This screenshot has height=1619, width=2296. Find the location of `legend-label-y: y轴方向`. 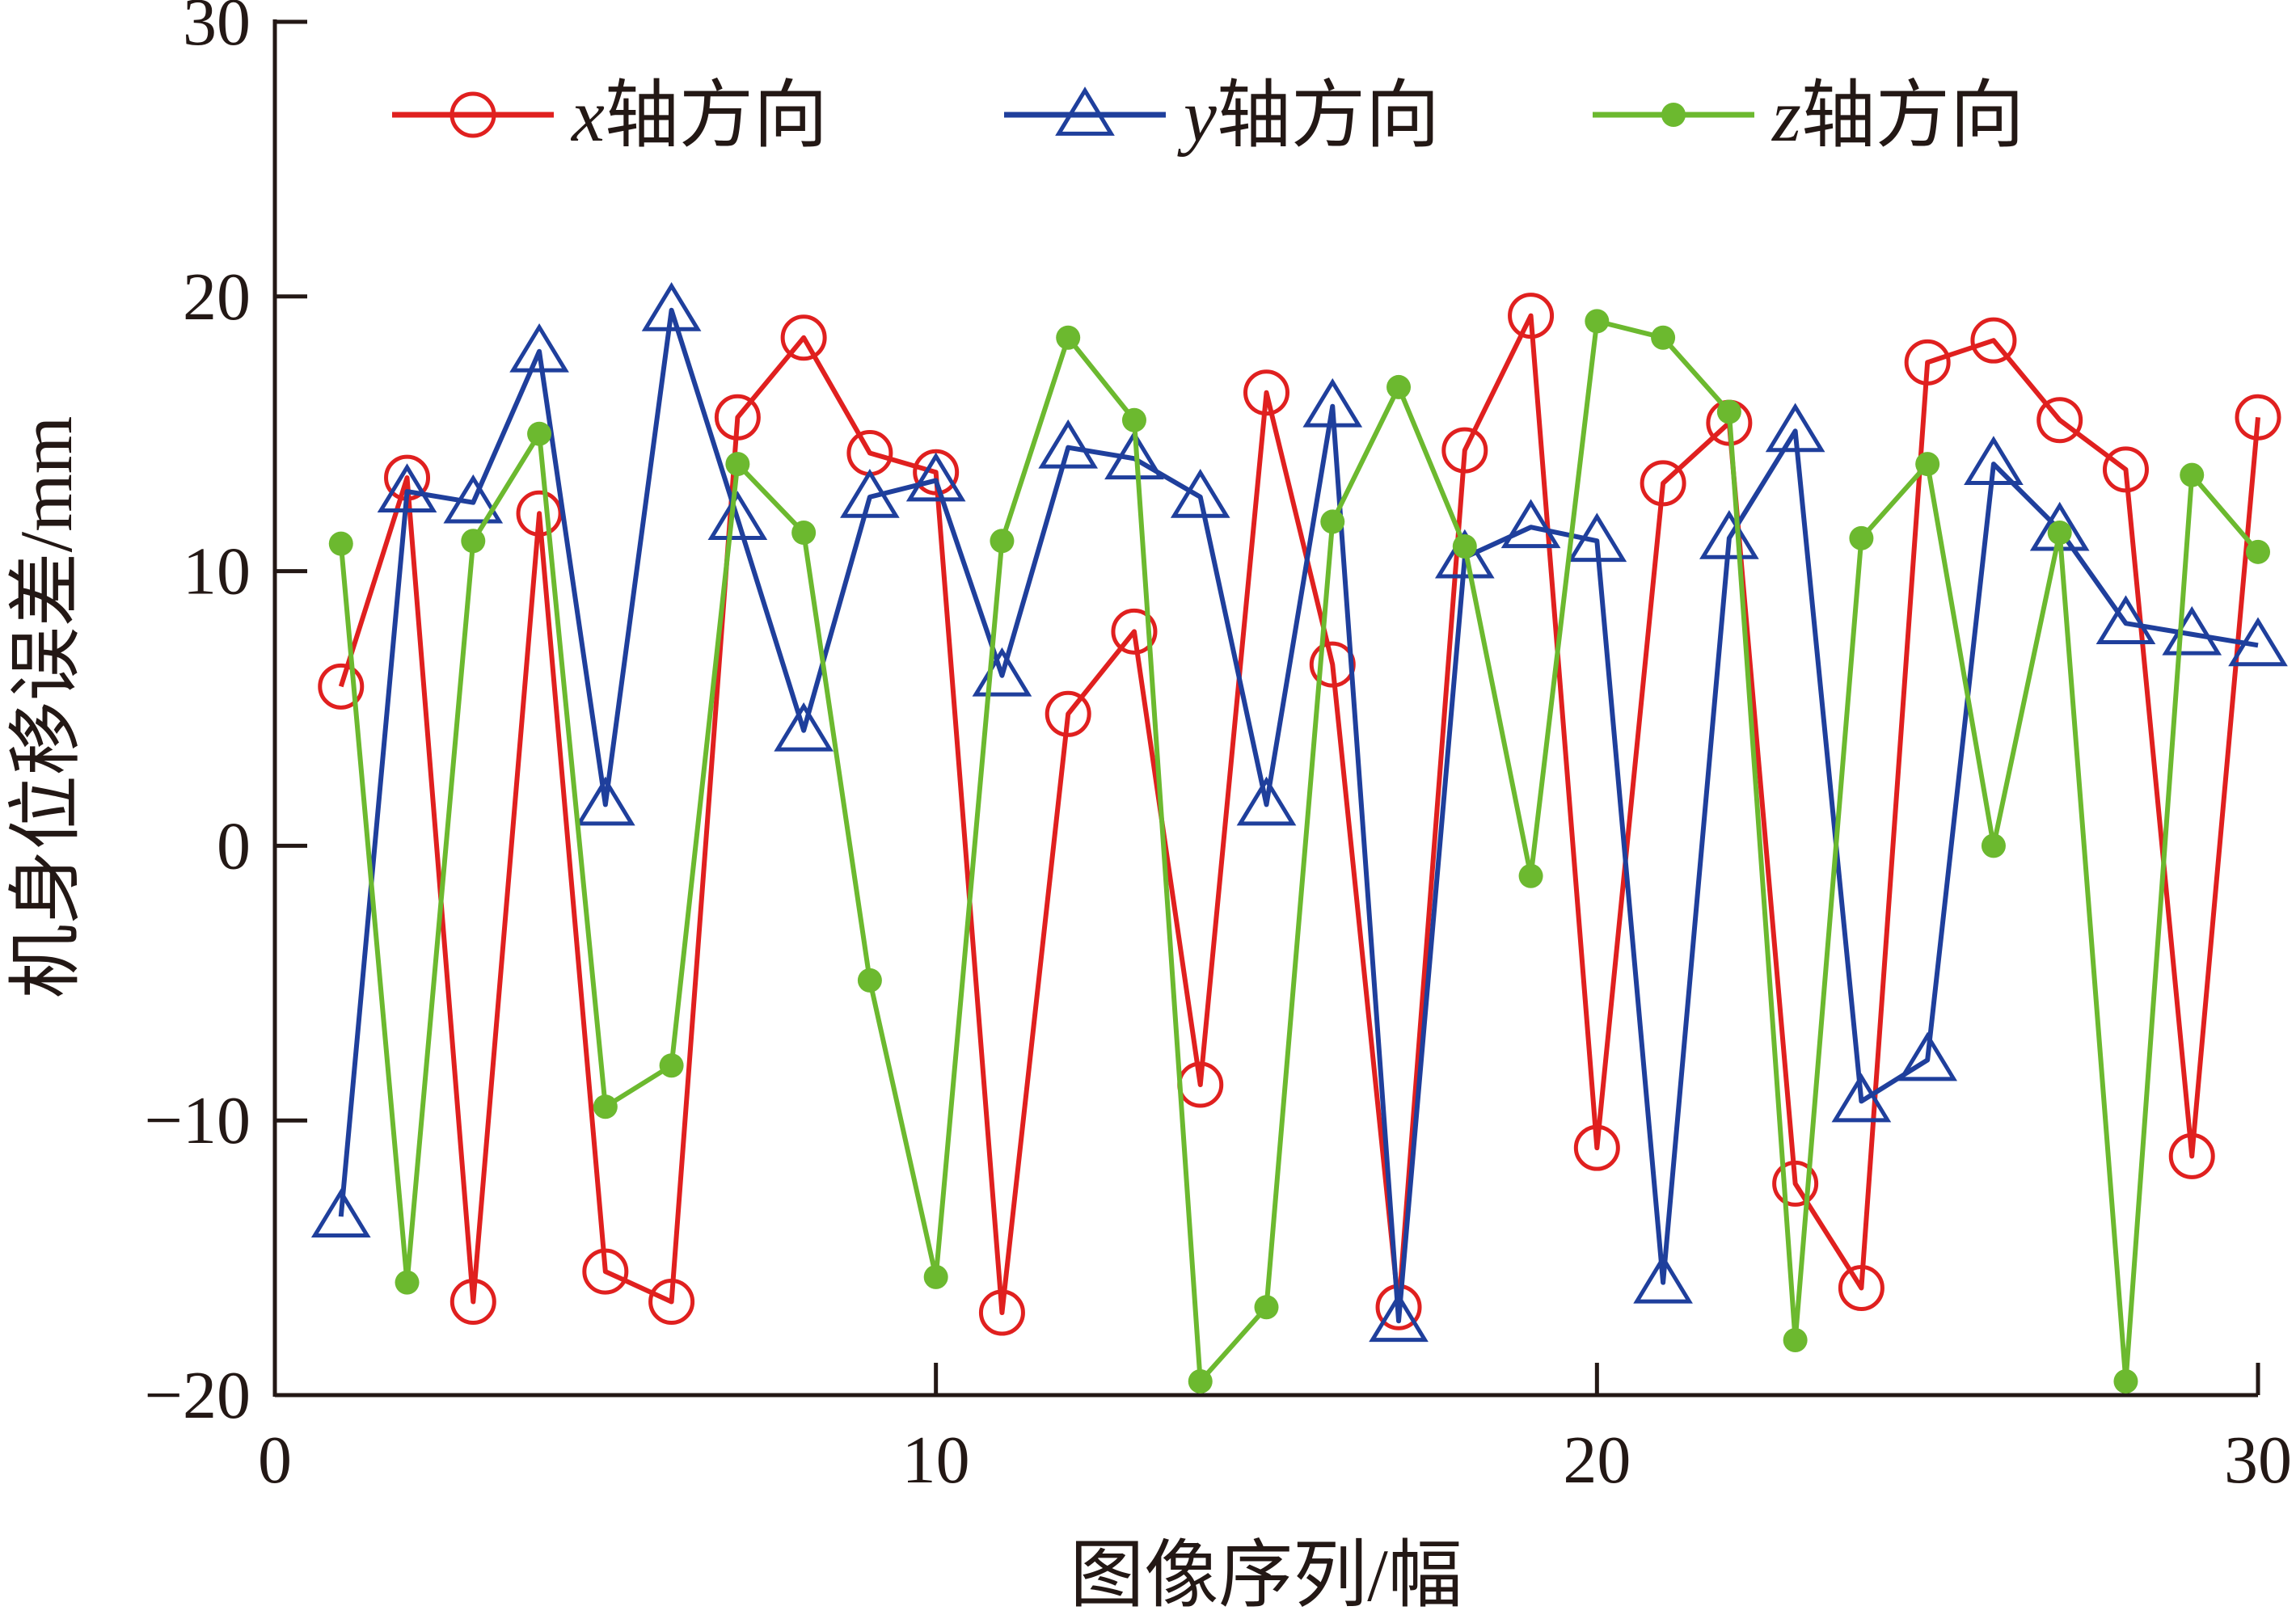

legend-label-y: y轴方向 is located at coordinates (1309, 115).